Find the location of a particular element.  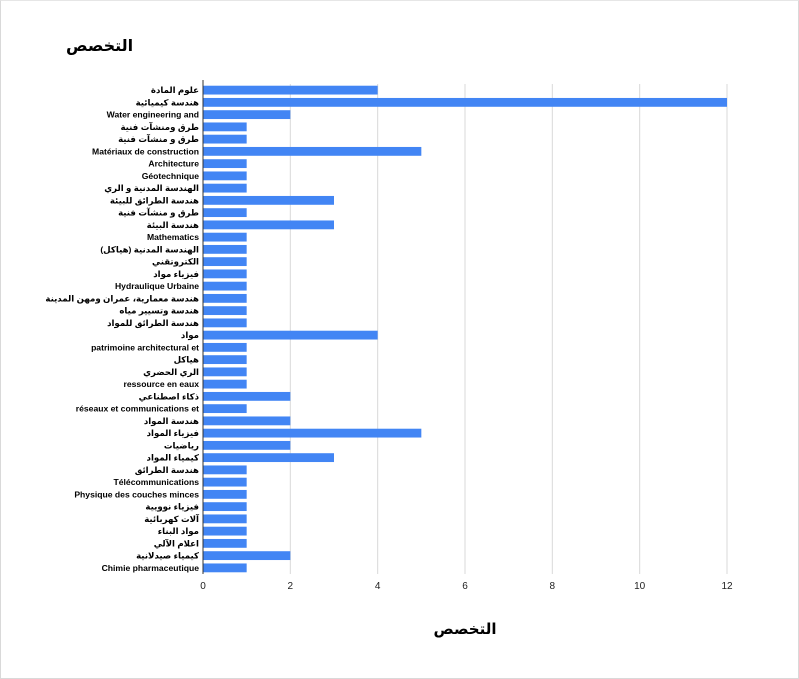

category-label: Water engineering and is located at coordinates (153, 115).